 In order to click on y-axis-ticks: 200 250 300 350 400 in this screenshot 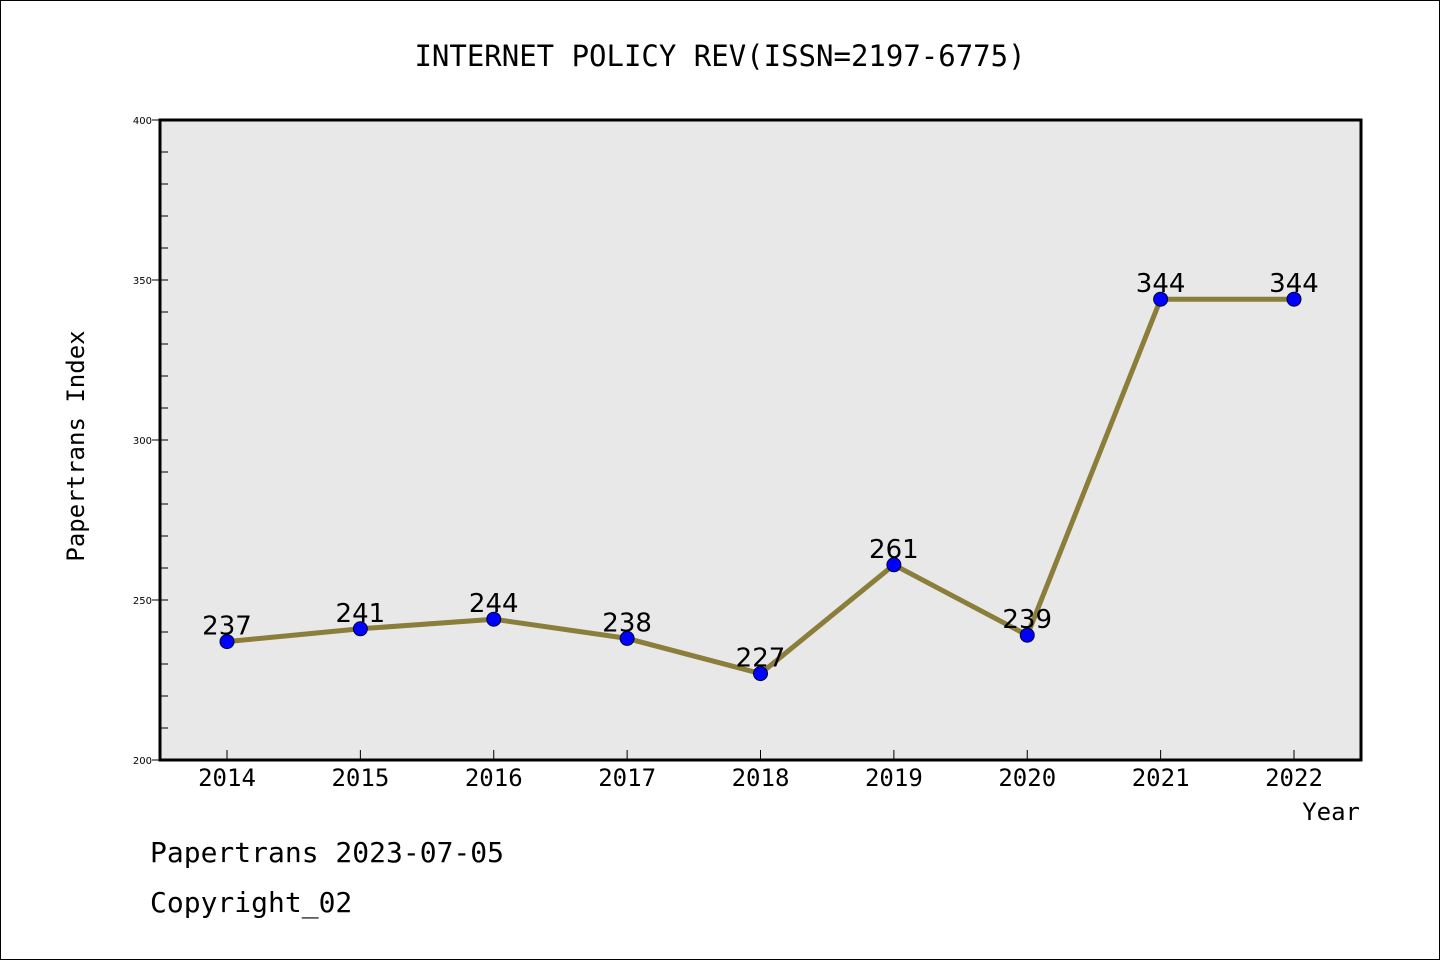, I will do `click(146, 441)`.